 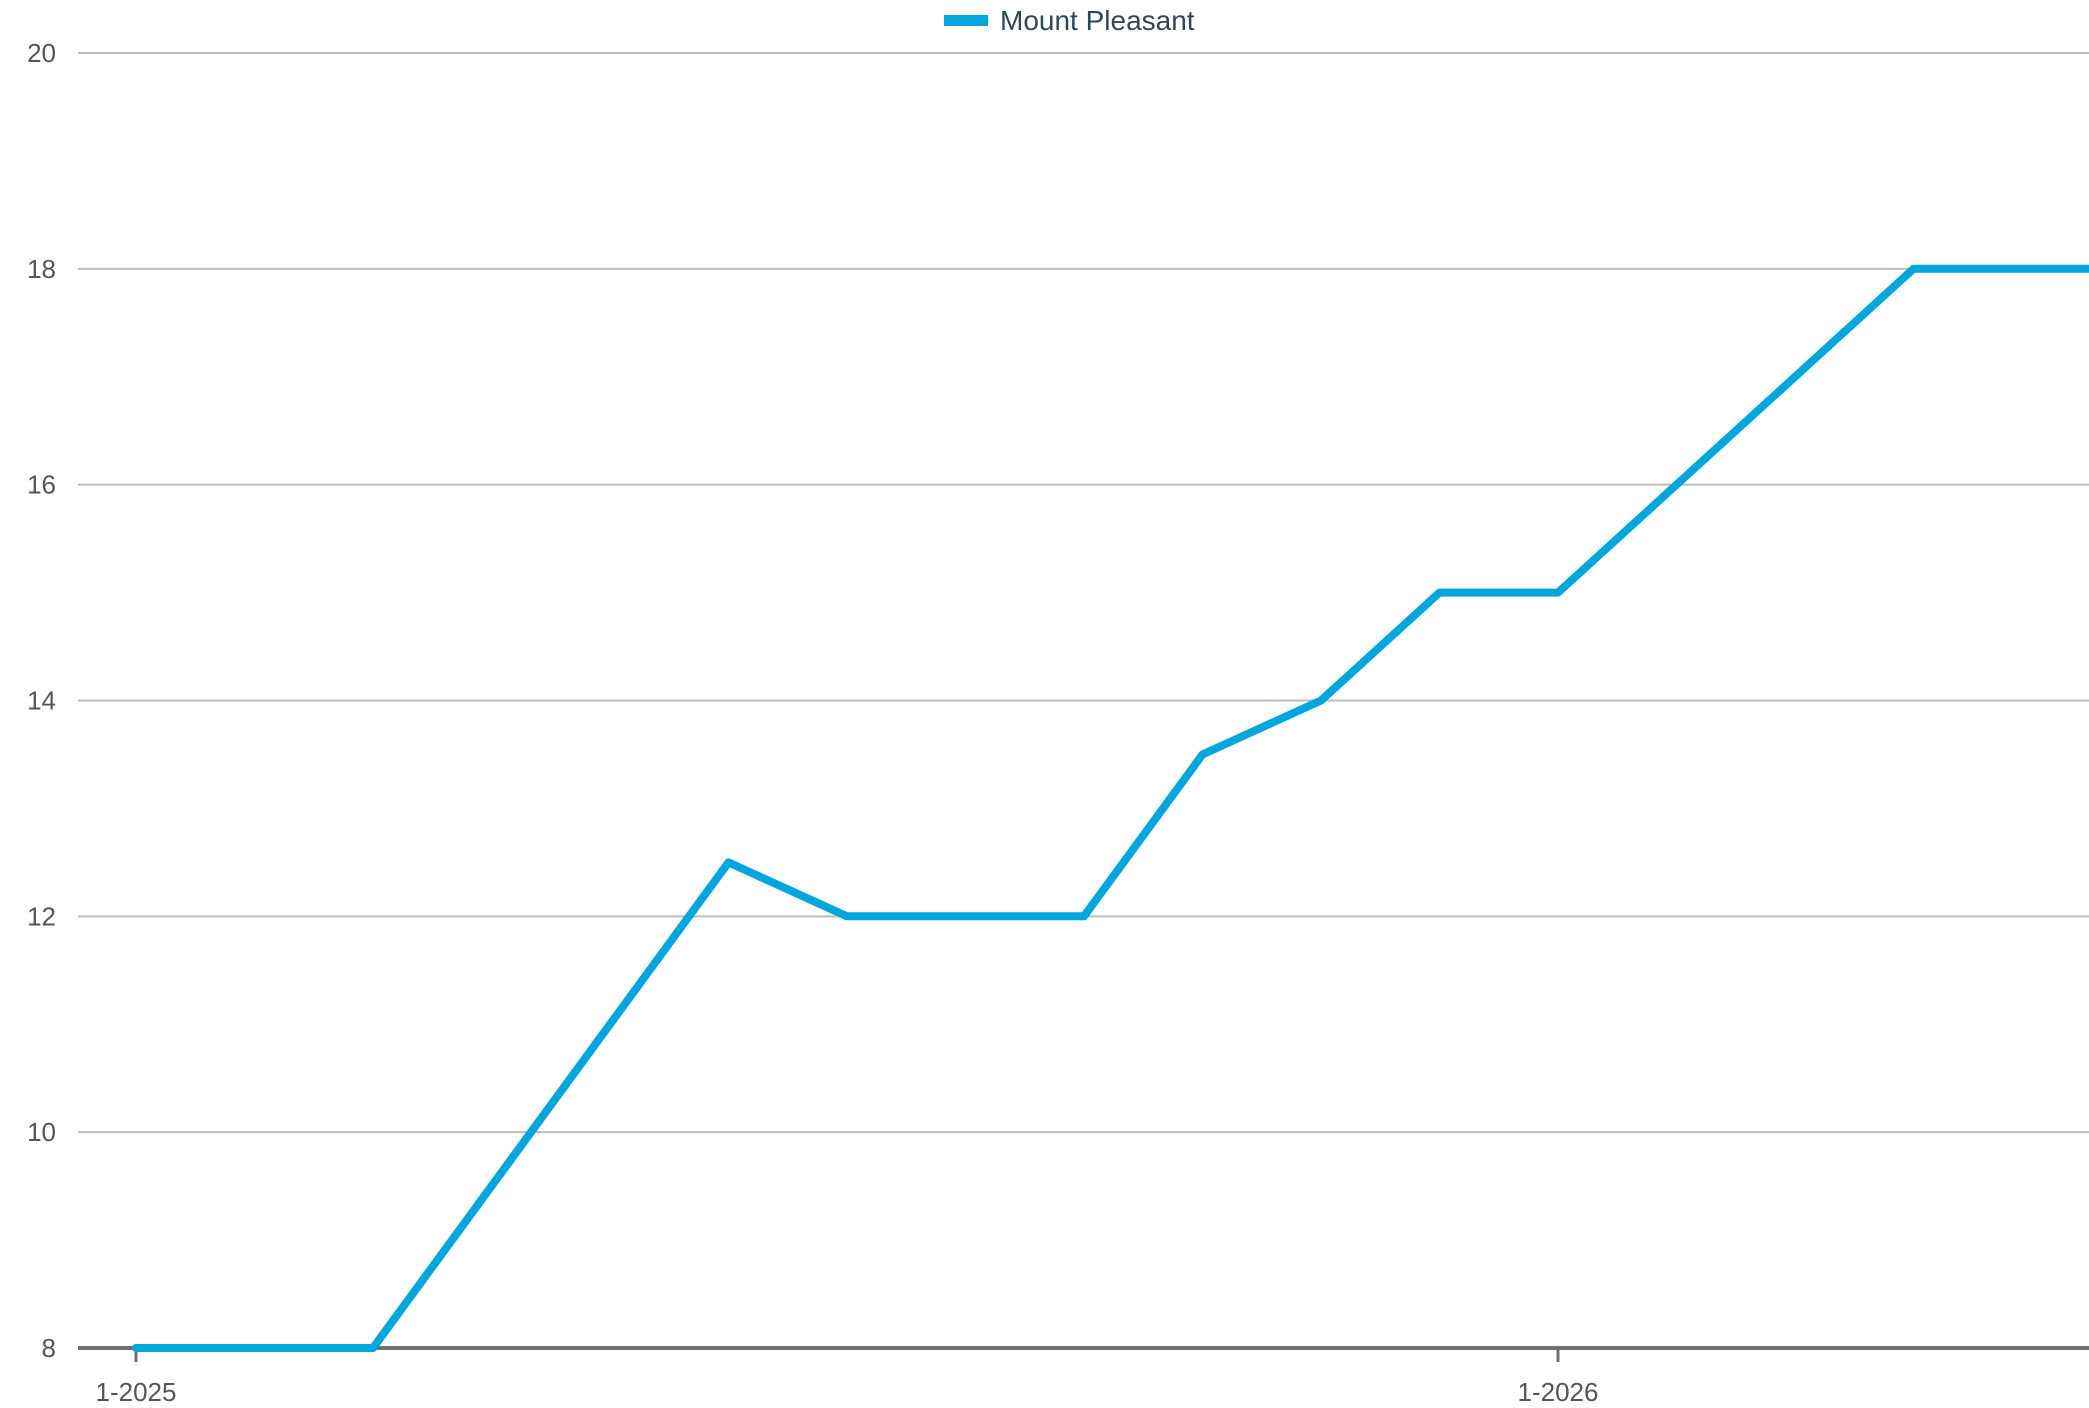 What do you see at coordinates (136, 1392) in the screenshot?
I see `x-tick-label-1-2025: 1-2025` at bounding box center [136, 1392].